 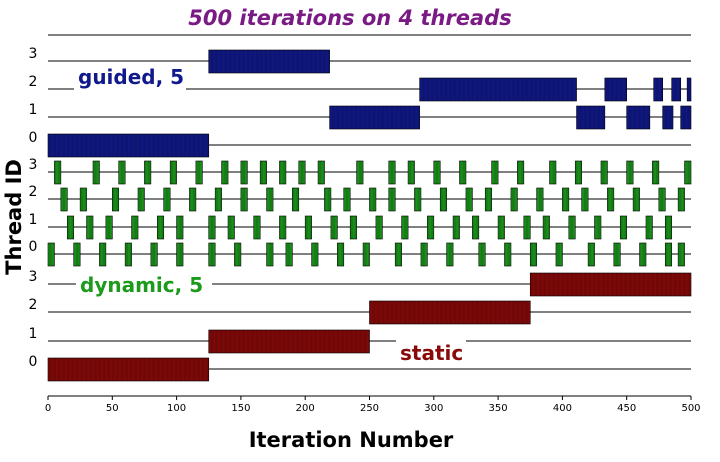 What do you see at coordinates (433, 408) in the screenshot?
I see `x-tick-label: 300` at bounding box center [433, 408].